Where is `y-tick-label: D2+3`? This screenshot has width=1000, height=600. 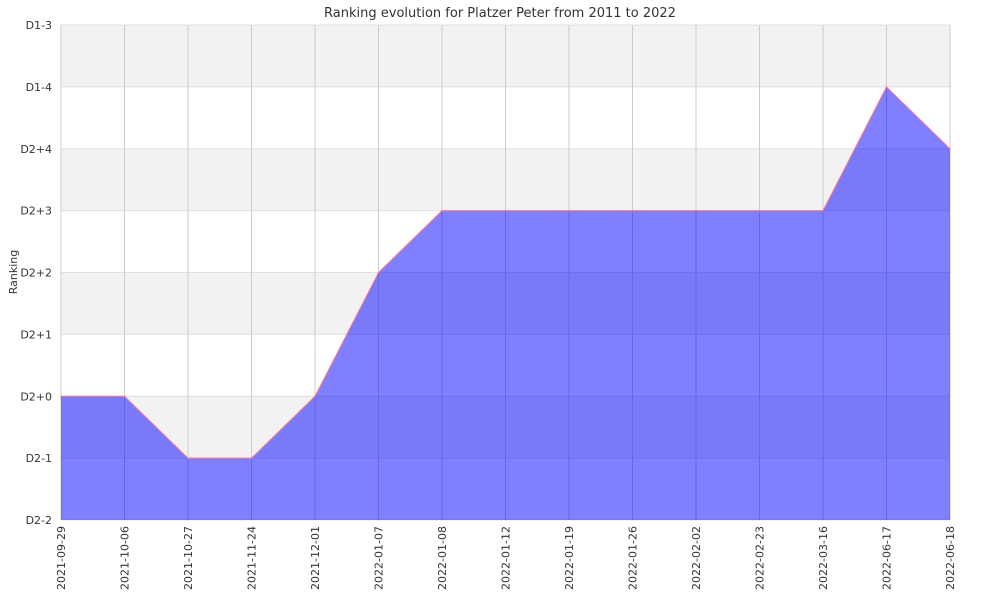
y-tick-label: D2+3 is located at coordinates (36, 211).